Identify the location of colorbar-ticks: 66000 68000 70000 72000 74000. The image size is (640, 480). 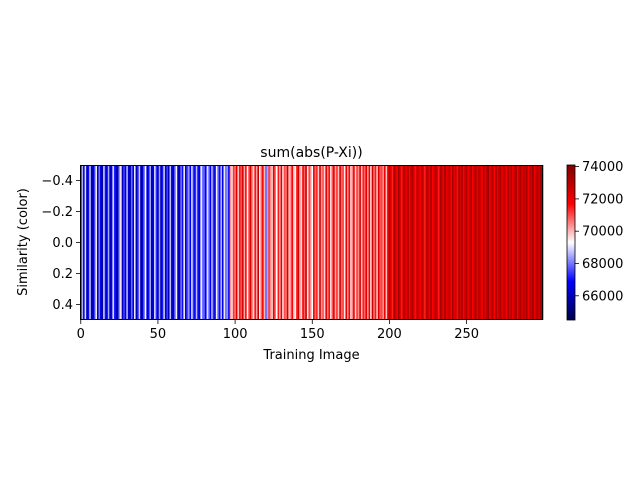
(599, 232).